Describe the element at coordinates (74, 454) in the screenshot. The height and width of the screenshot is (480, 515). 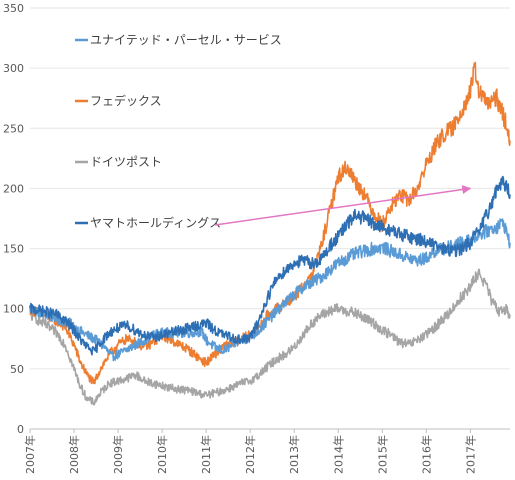
I see `x-tick-label: 2008年` at that location.